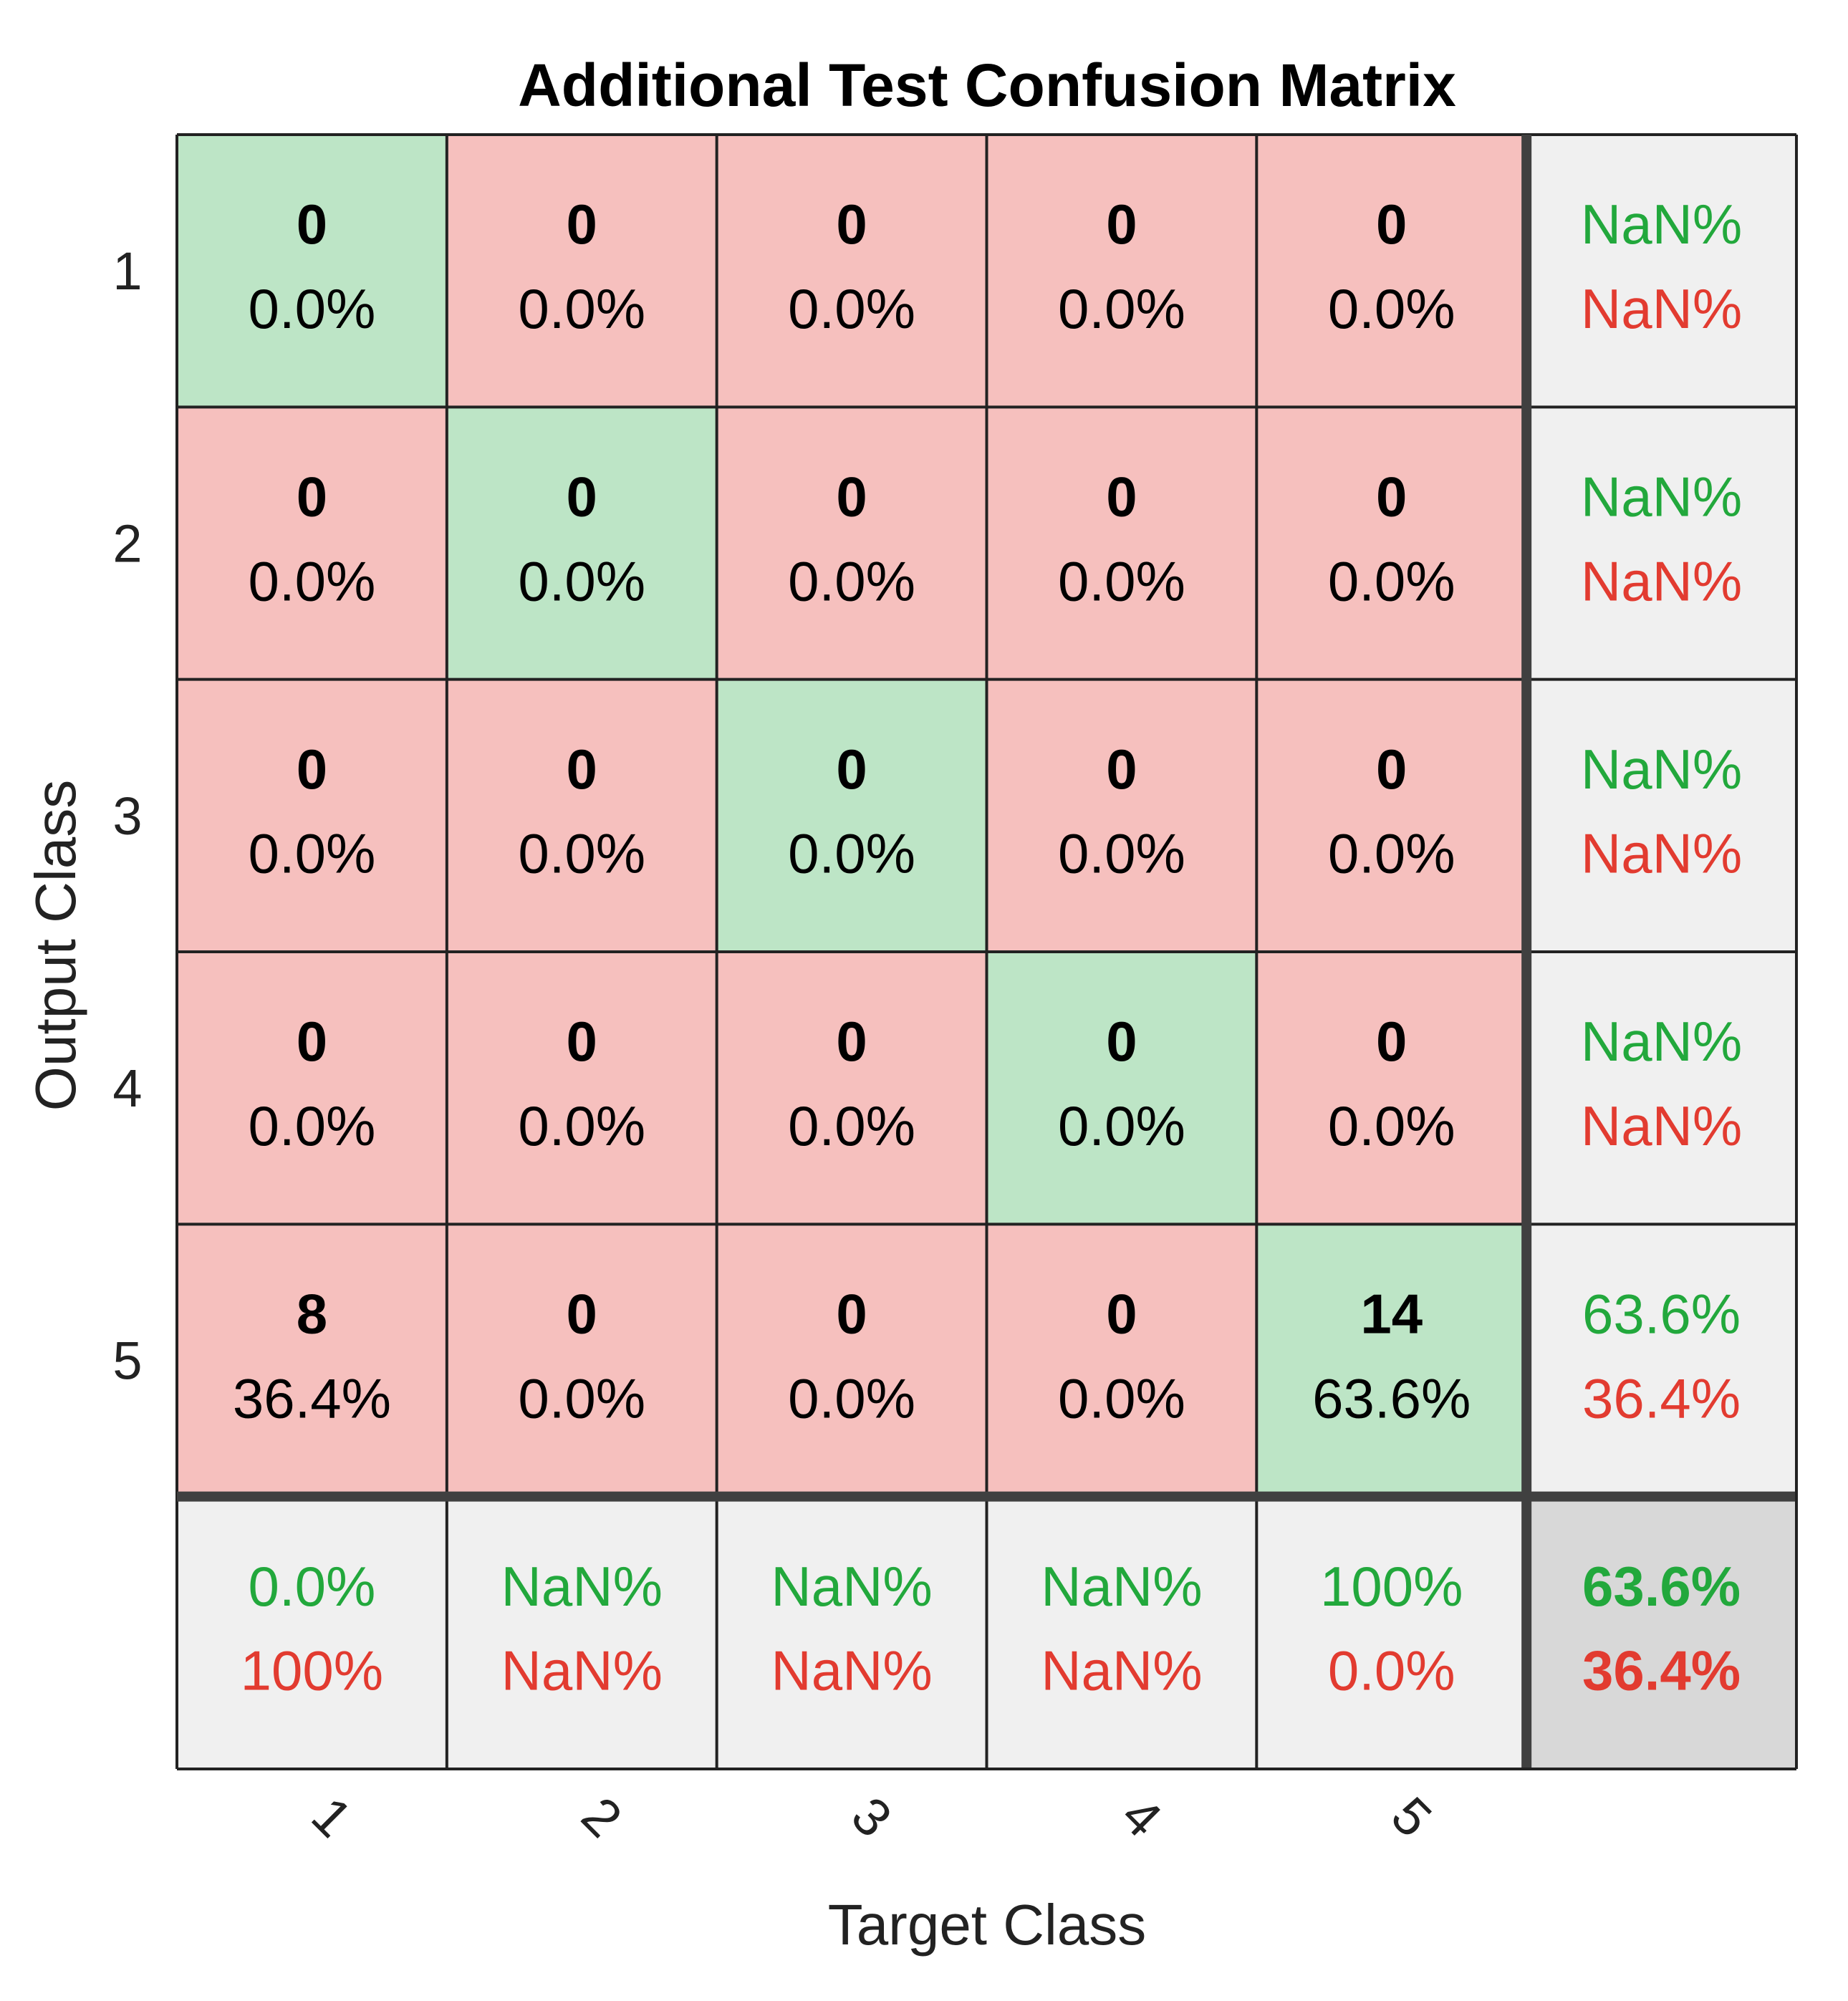 The width and height of the screenshot is (1848, 2001). What do you see at coordinates (127, 1361) in the screenshot?
I see `y-tick-label: 5` at bounding box center [127, 1361].